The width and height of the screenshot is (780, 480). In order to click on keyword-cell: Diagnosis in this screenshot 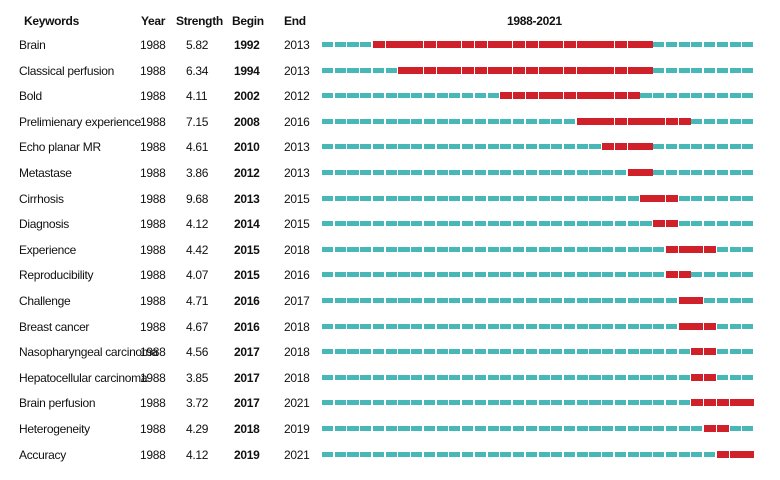, I will do `click(44, 224)`.